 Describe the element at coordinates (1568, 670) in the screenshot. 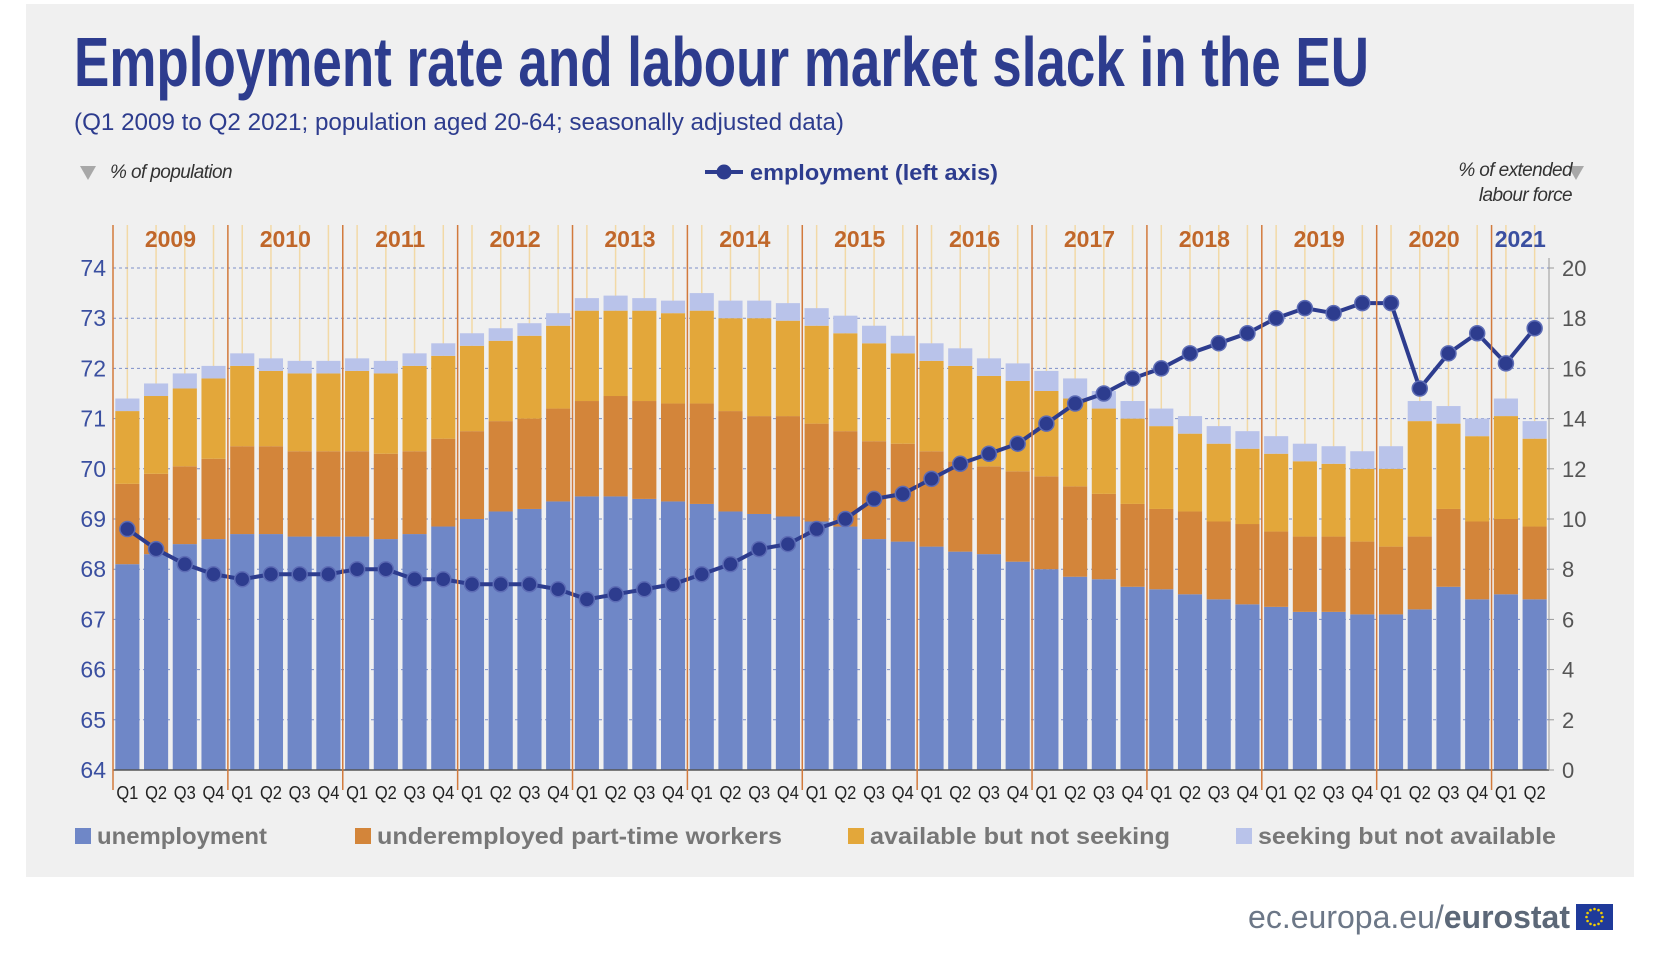

I see `y2-tick-label: 4` at that location.